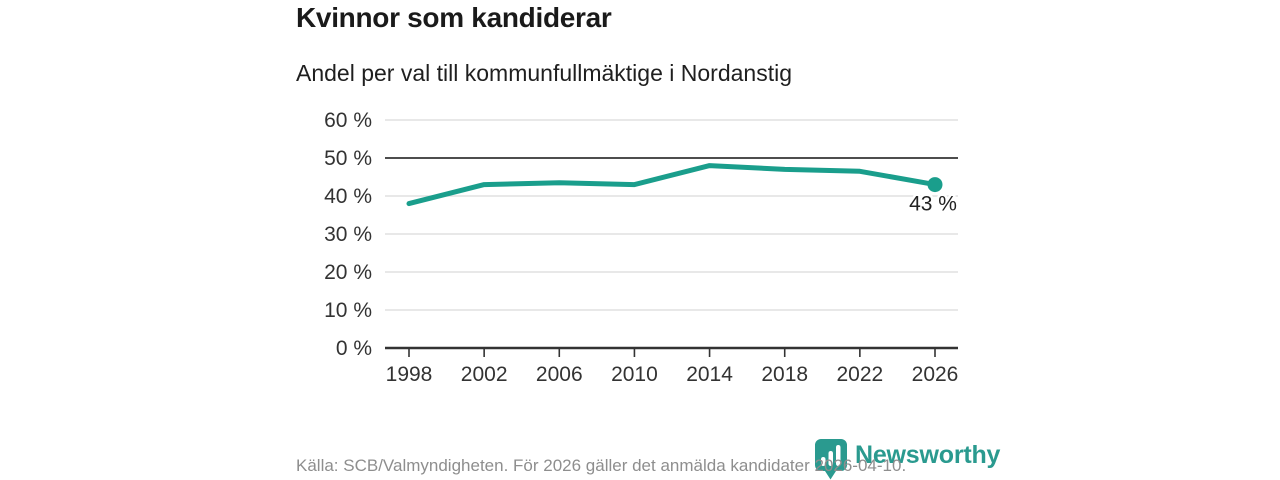 The width and height of the screenshot is (1280, 480). Describe the element at coordinates (484, 374) in the screenshot. I see `x-tick-label: 2002` at that location.